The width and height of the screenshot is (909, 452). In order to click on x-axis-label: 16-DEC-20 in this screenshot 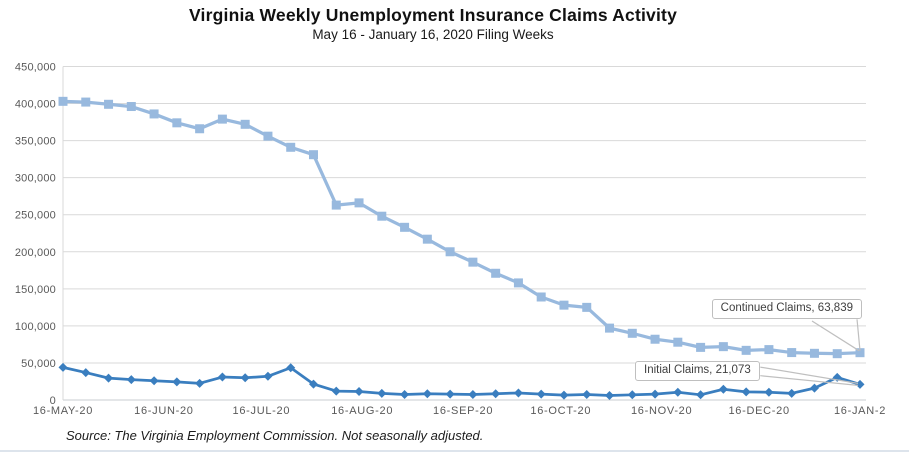, I will do `click(758, 411)`.